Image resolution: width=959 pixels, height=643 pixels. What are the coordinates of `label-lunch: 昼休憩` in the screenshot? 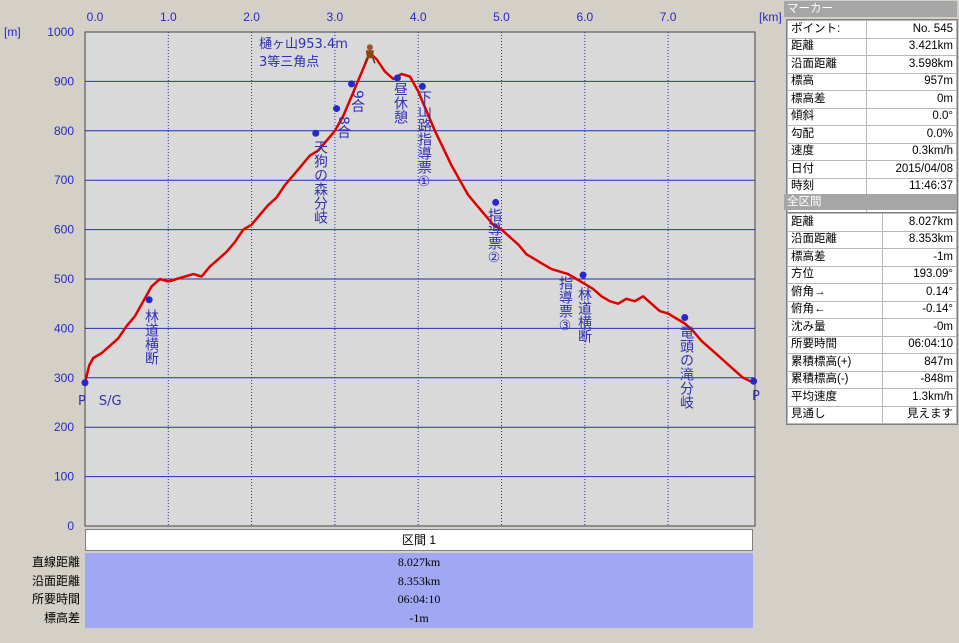 It's located at (400, 103).